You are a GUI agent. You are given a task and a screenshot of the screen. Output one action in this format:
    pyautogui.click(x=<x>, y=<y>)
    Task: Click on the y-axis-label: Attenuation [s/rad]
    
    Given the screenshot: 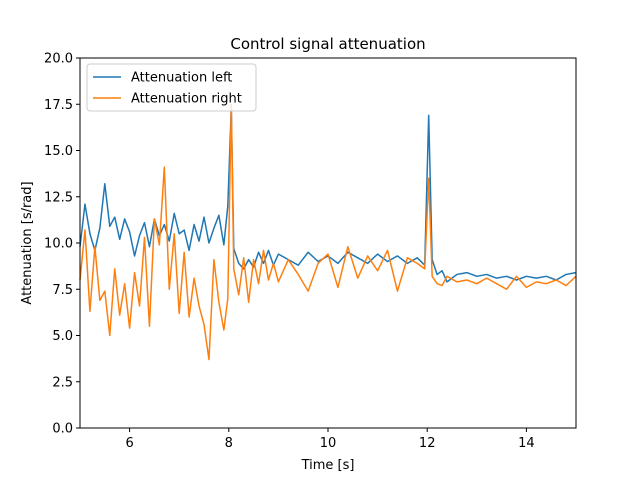 What is the action you would take?
    pyautogui.click(x=27, y=242)
    